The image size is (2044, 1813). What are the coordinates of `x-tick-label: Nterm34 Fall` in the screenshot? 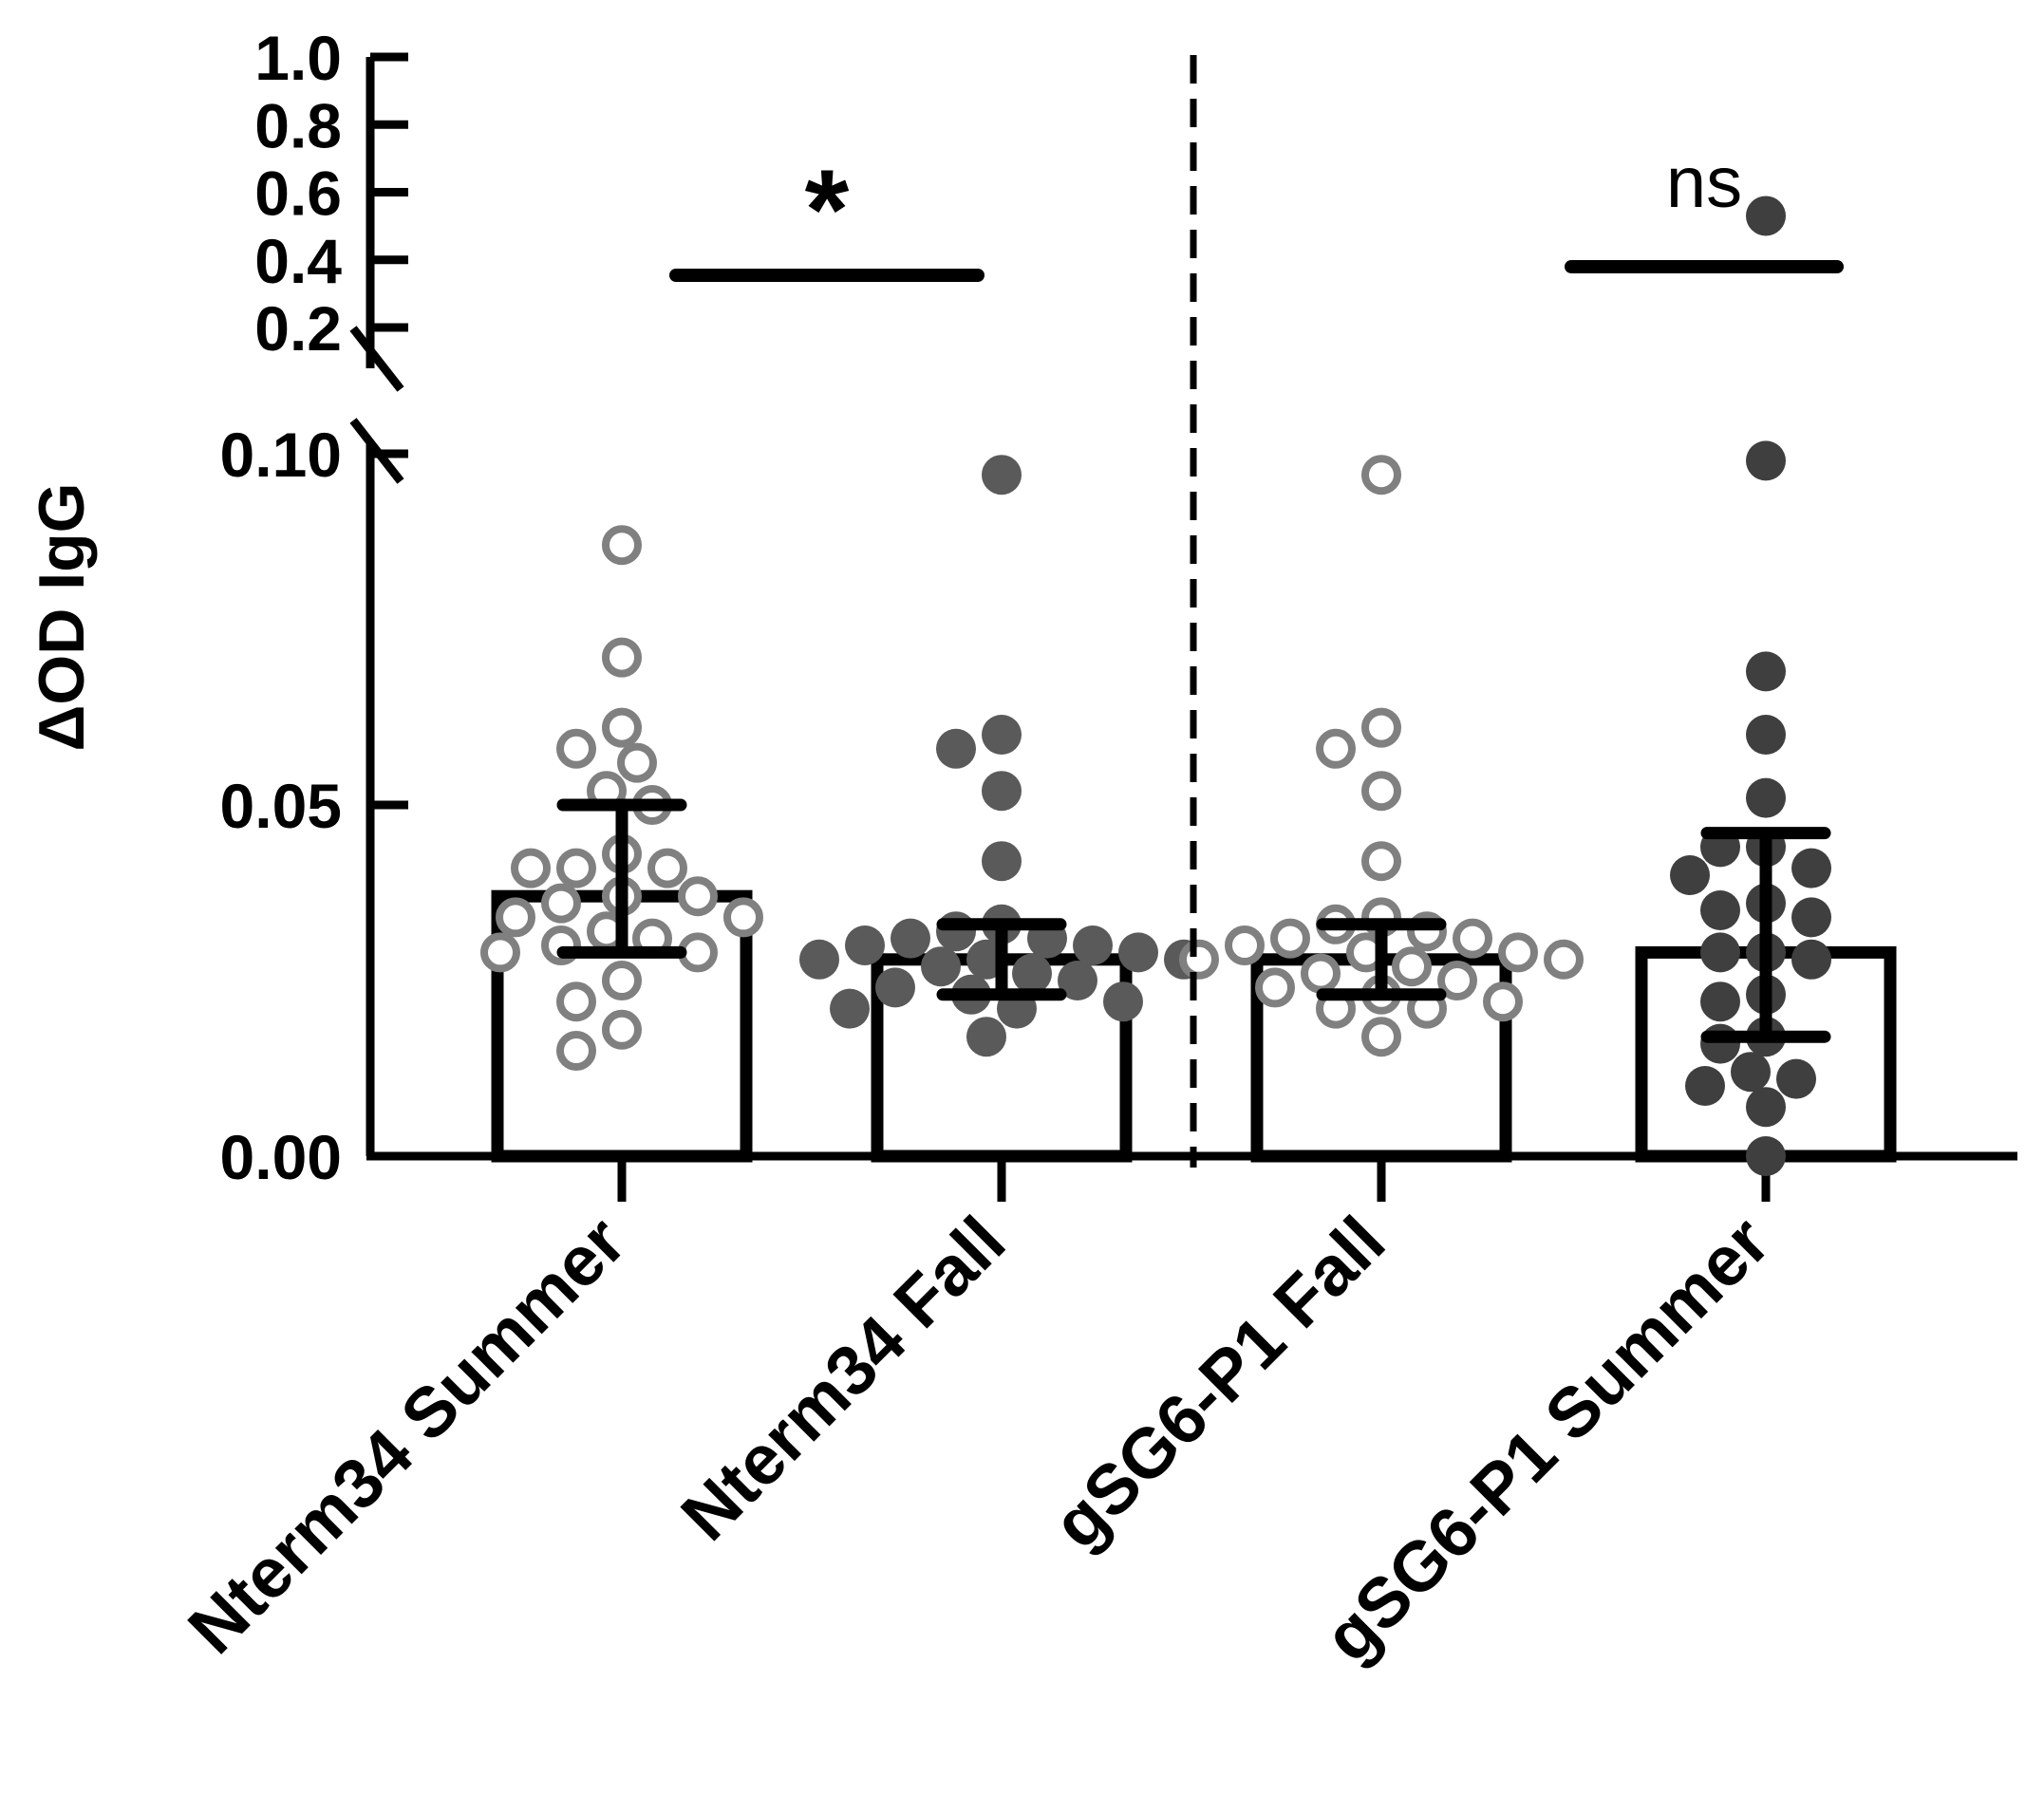 It's located at (844, 1379).